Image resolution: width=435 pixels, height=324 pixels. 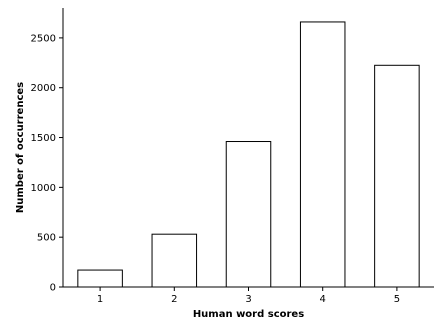 What do you see at coordinates (248, 299) in the screenshot?
I see `x-tick-label: 3` at bounding box center [248, 299].